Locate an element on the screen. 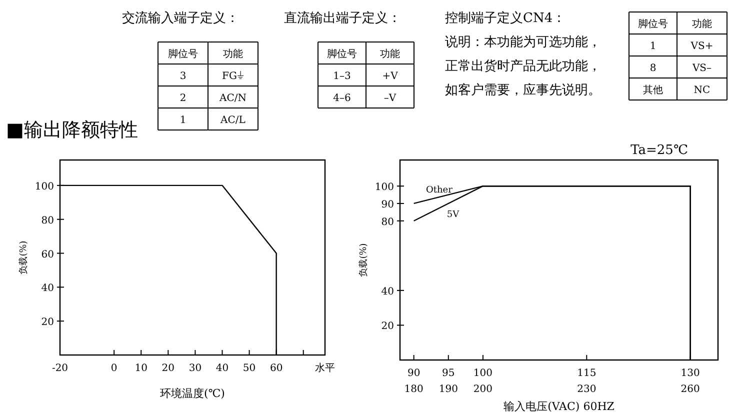 This screenshot has width=730, height=414. x2-tick-label: 260 is located at coordinates (690, 389).